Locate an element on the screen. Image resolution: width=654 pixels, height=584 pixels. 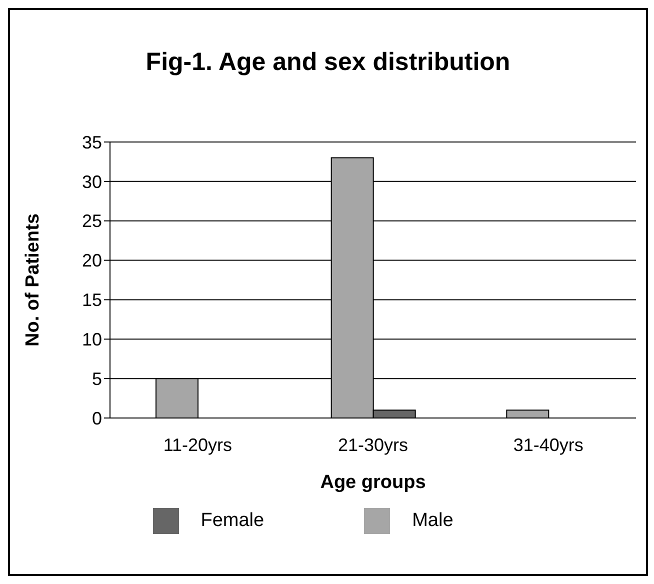
y-tick-label: 35 is located at coordinates (92, 142).